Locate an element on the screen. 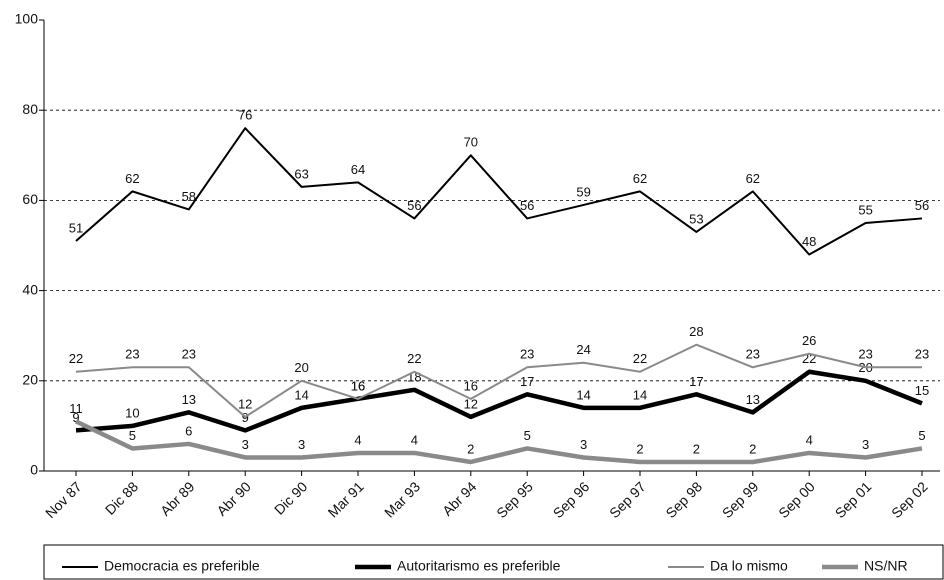  y-tick-label: 80 is located at coordinates (30, 109).